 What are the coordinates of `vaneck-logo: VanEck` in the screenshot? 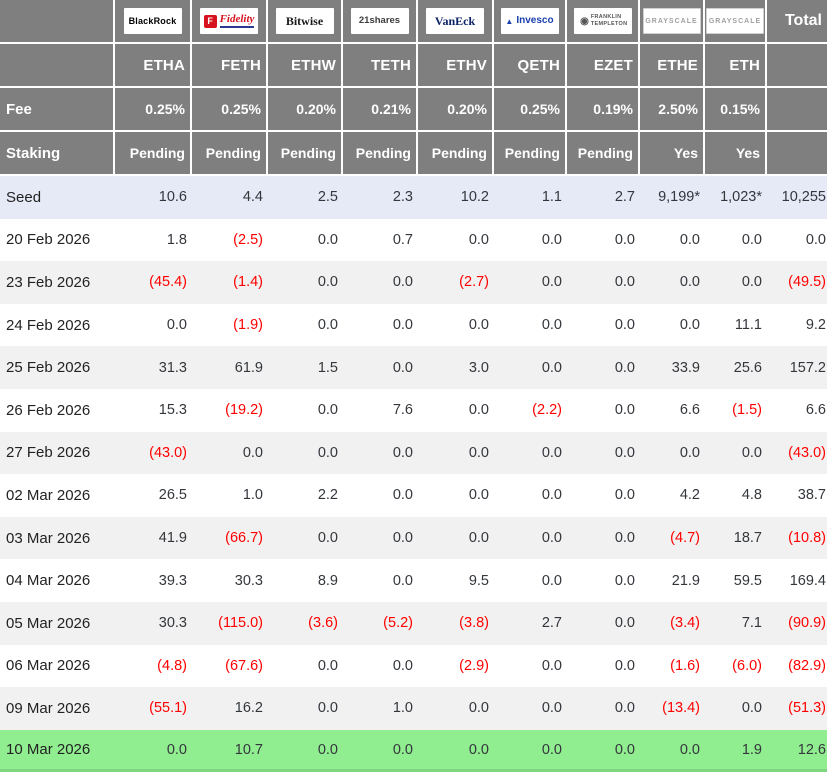 It's located at (455, 21).